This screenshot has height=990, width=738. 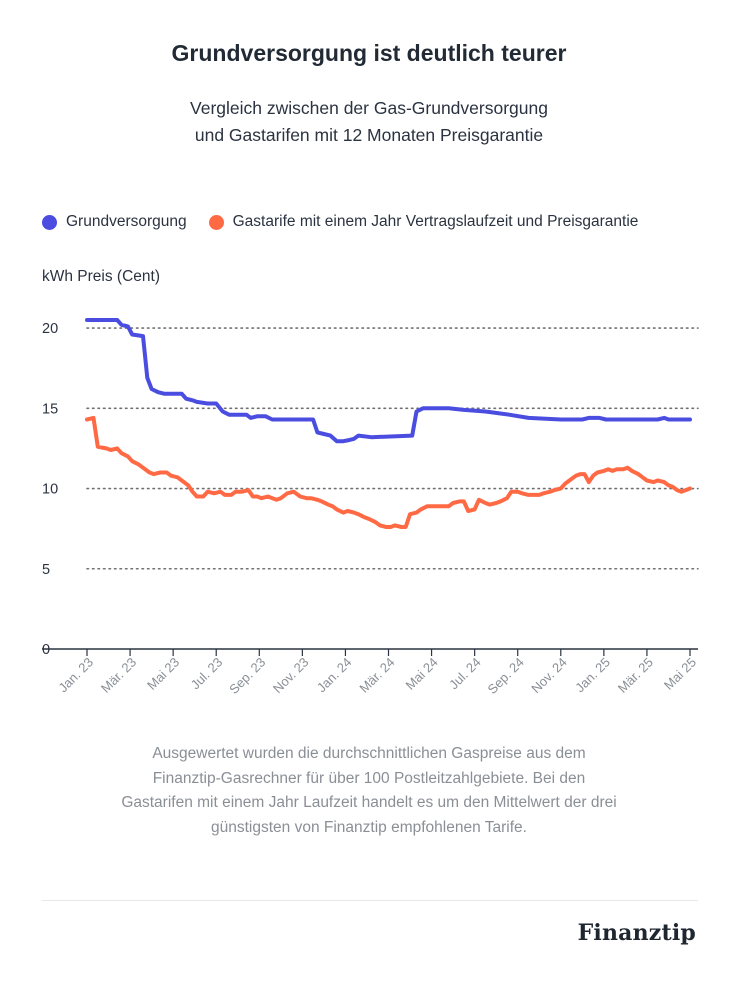 I want to click on legend-dot-grundversorgung-icon, so click(x=49, y=222).